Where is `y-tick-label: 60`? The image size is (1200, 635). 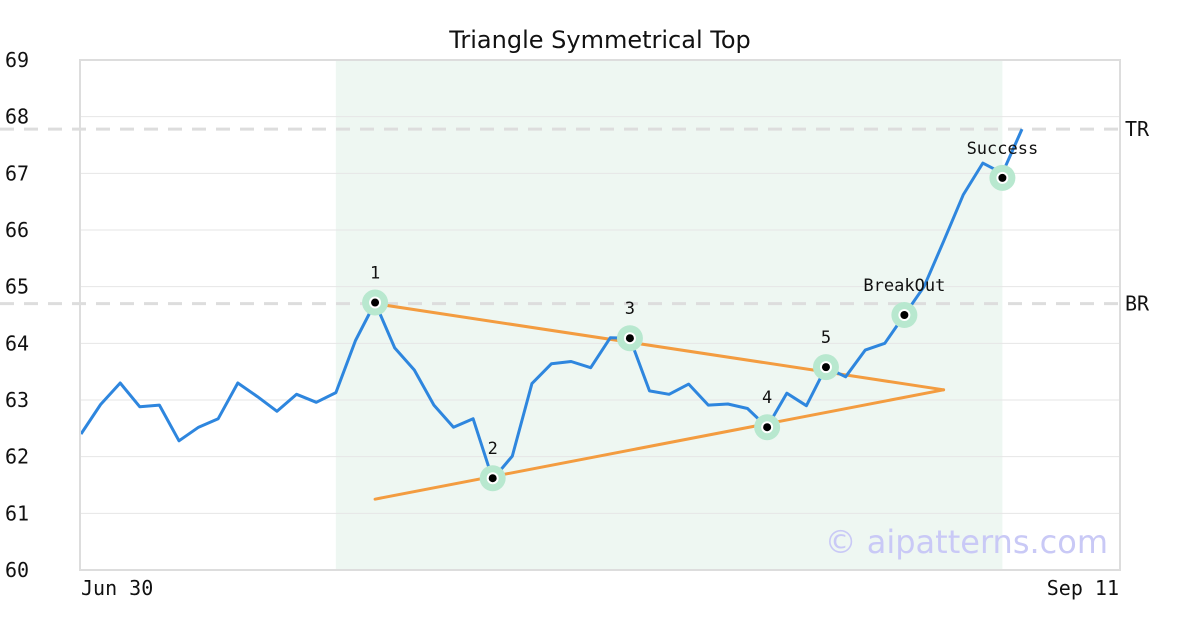 y-tick-label: 60 is located at coordinates (17, 570).